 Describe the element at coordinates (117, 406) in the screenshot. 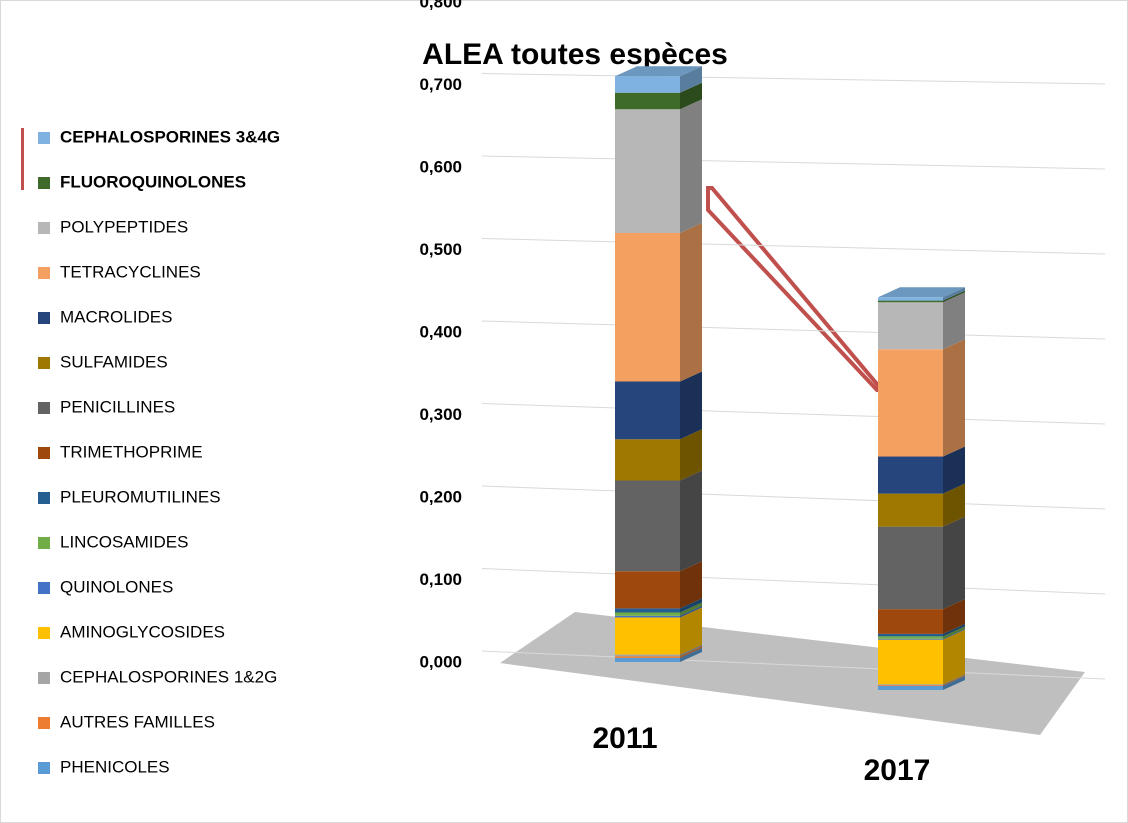

I see `legend-label: PENICILLINES` at that location.